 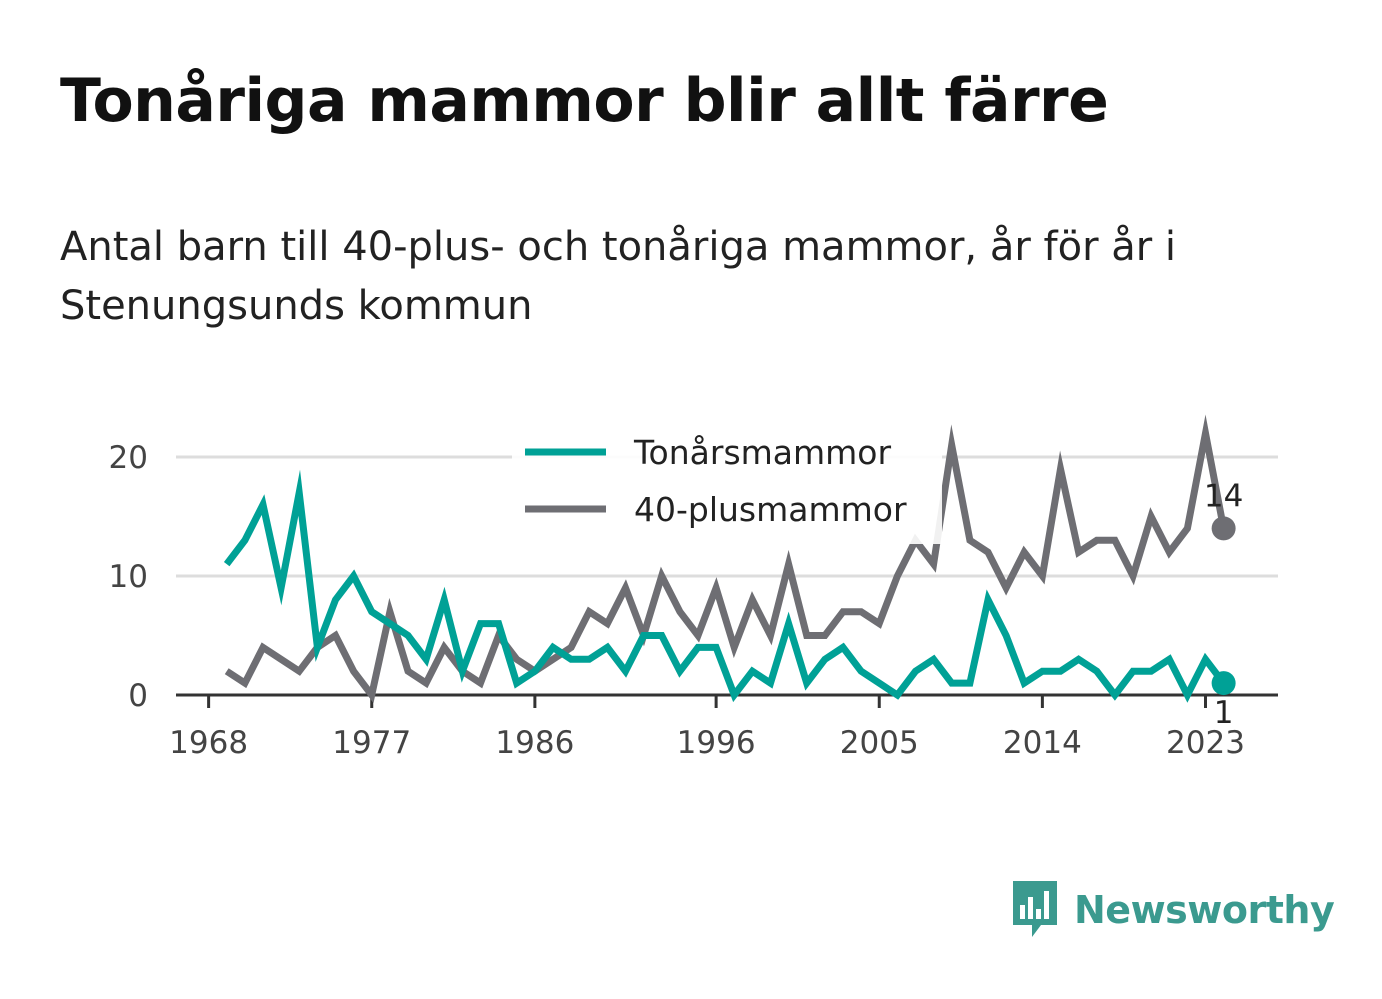 I want to click on x-axis: 1968 1977 1986 1996 2005 2014 2023, so click(x=723, y=727).